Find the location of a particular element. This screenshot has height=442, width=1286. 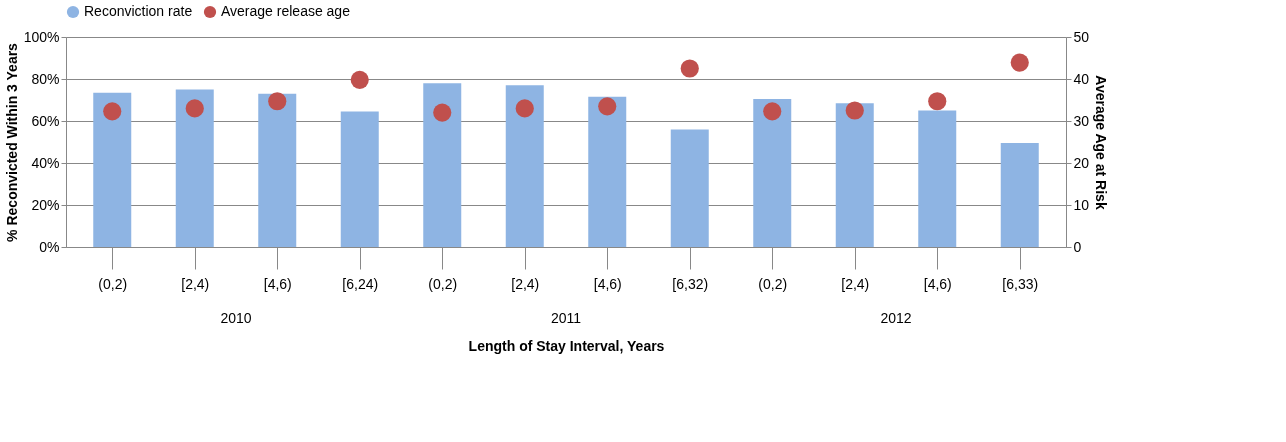

y2-tick-label: 0 is located at coordinates (1077, 246).